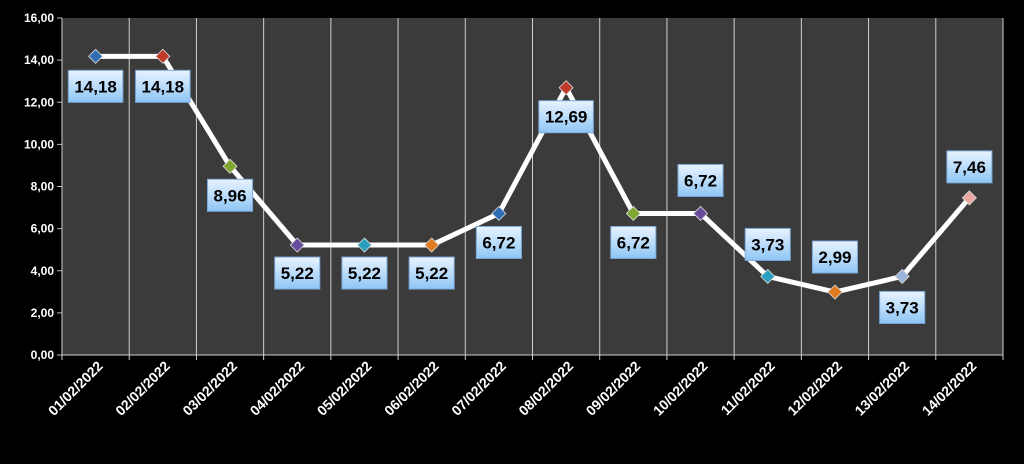  I want to click on data-label: 12,69, so click(566, 117).